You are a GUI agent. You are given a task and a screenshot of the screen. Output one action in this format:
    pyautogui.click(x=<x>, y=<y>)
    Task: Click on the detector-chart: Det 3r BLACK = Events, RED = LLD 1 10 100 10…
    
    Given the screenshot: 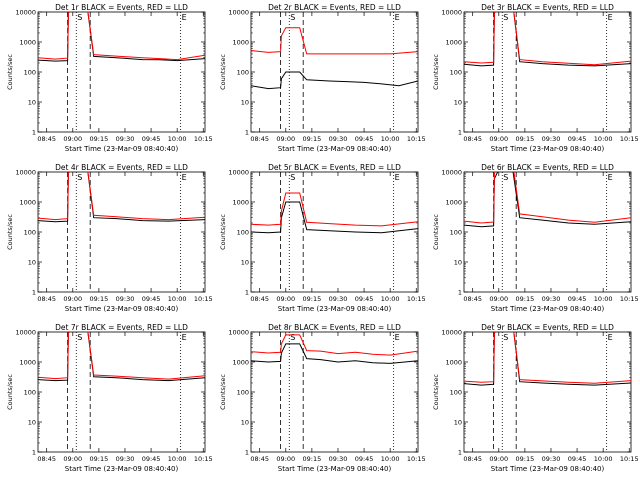 What is the action you would take?
    pyautogui.click(x=535, y=78)
    